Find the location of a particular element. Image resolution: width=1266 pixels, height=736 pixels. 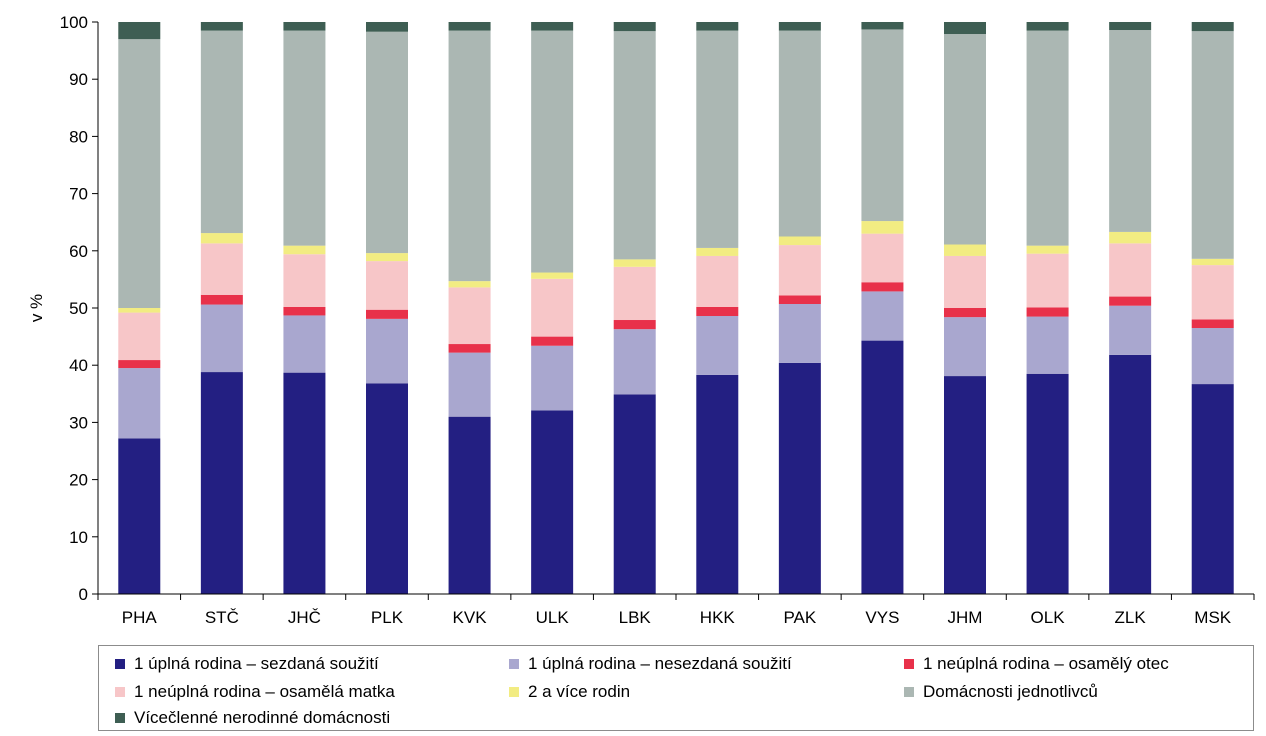

y-tick-label: 100 is located at coordinates (74, 22).